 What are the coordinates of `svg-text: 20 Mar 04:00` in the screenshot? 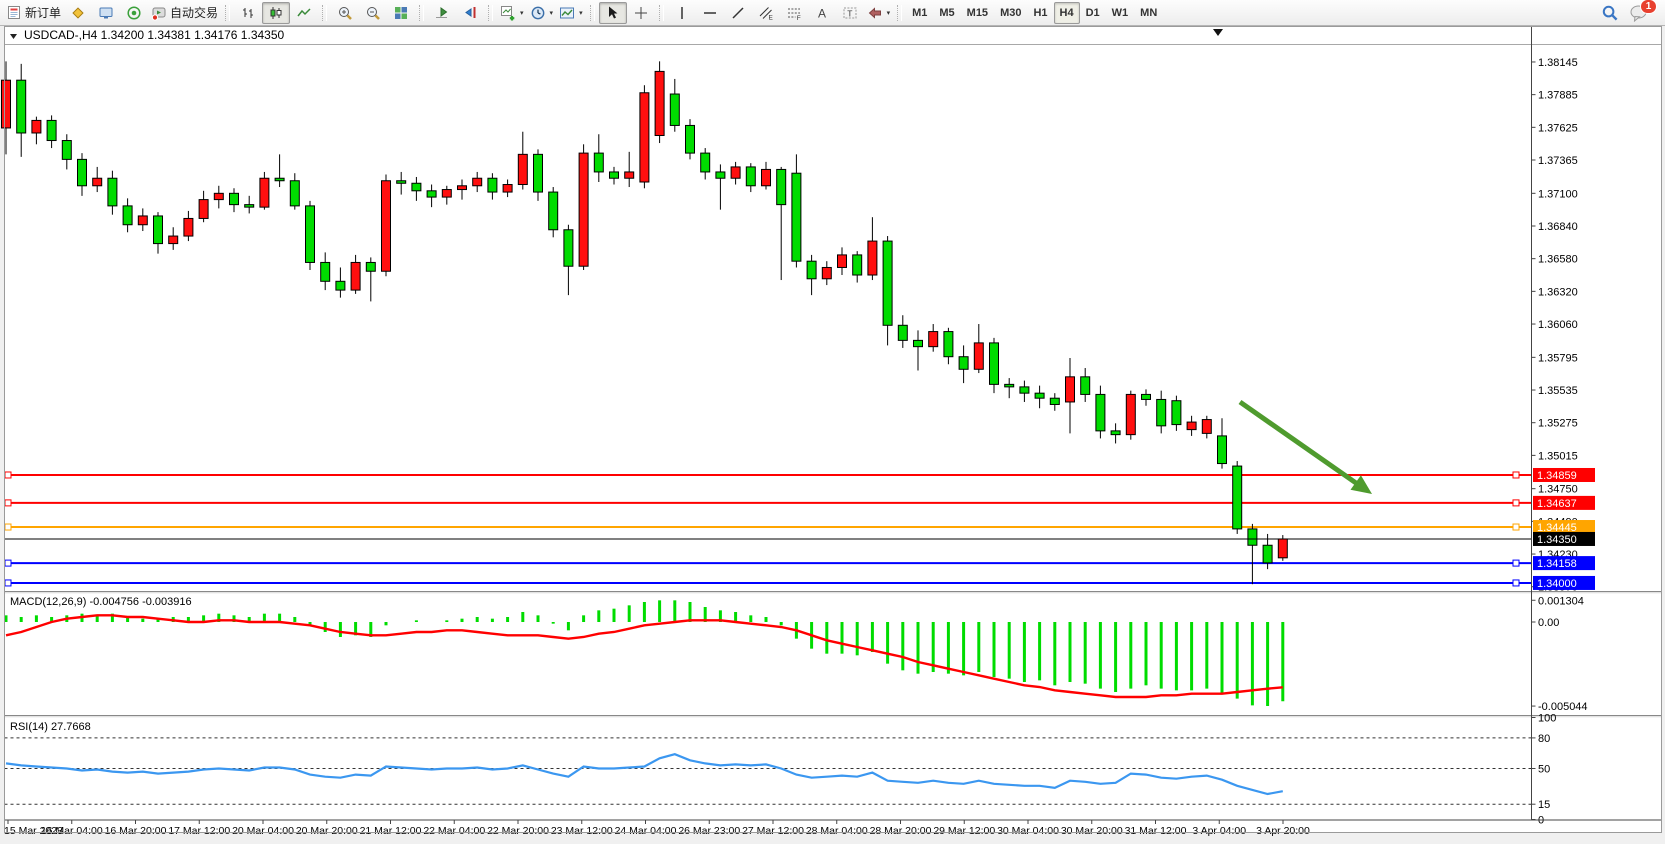 It's located at (263, 831).